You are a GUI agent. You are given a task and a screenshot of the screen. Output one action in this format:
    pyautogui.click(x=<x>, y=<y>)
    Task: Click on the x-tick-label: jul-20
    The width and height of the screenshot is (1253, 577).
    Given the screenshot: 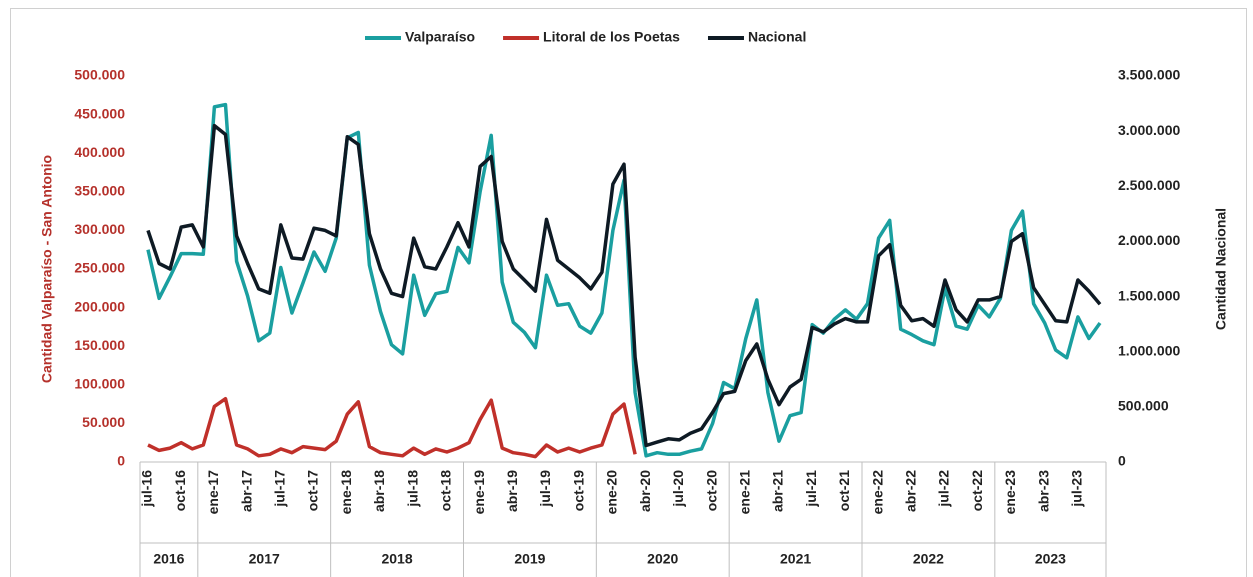 What is the action you would take?
    pyautogui.click(x=678, y=489)
    